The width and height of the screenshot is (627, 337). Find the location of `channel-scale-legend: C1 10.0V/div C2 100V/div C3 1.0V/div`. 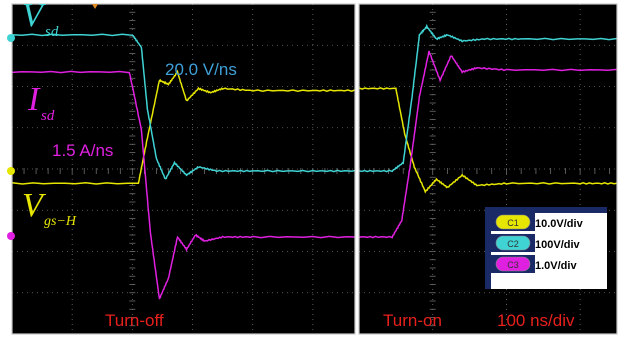

channel-scale-legend: C1 10.0V/div C2 100V/div C3 1.0V/div is located at coordinates (546, 248).